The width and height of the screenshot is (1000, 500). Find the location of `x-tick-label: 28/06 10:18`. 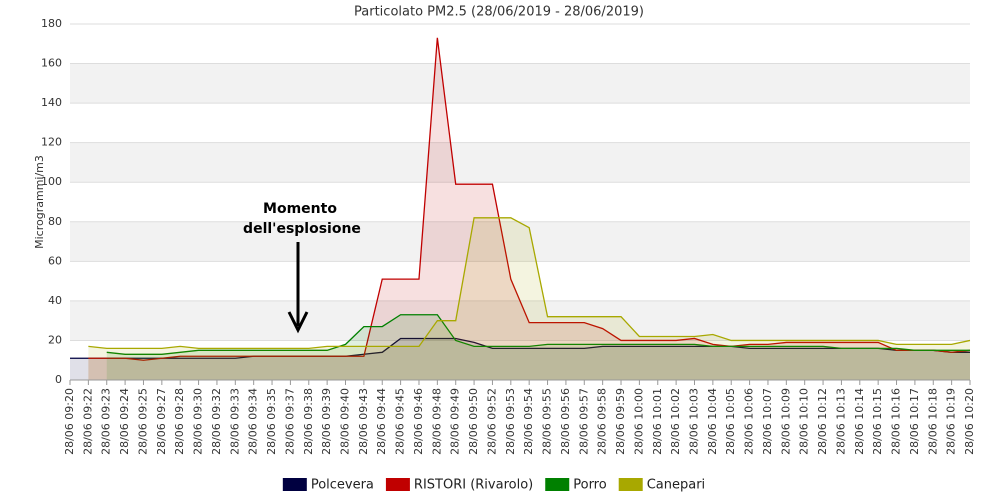

x-tick-label: 28/06 10:18 is located at coordinates (932, 421).